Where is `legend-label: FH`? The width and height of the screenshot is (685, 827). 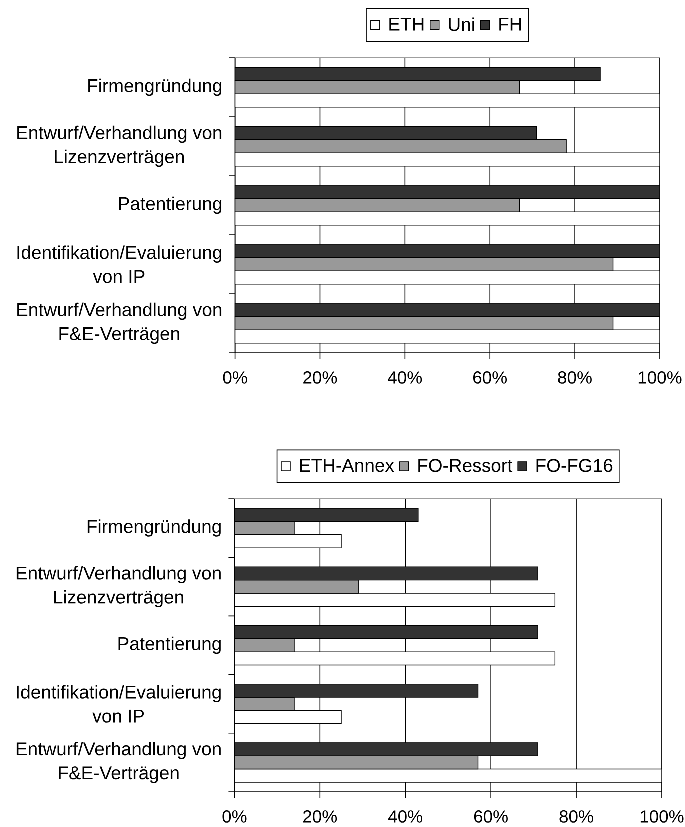
legend-label: FH is located at coordinates (511, 24).